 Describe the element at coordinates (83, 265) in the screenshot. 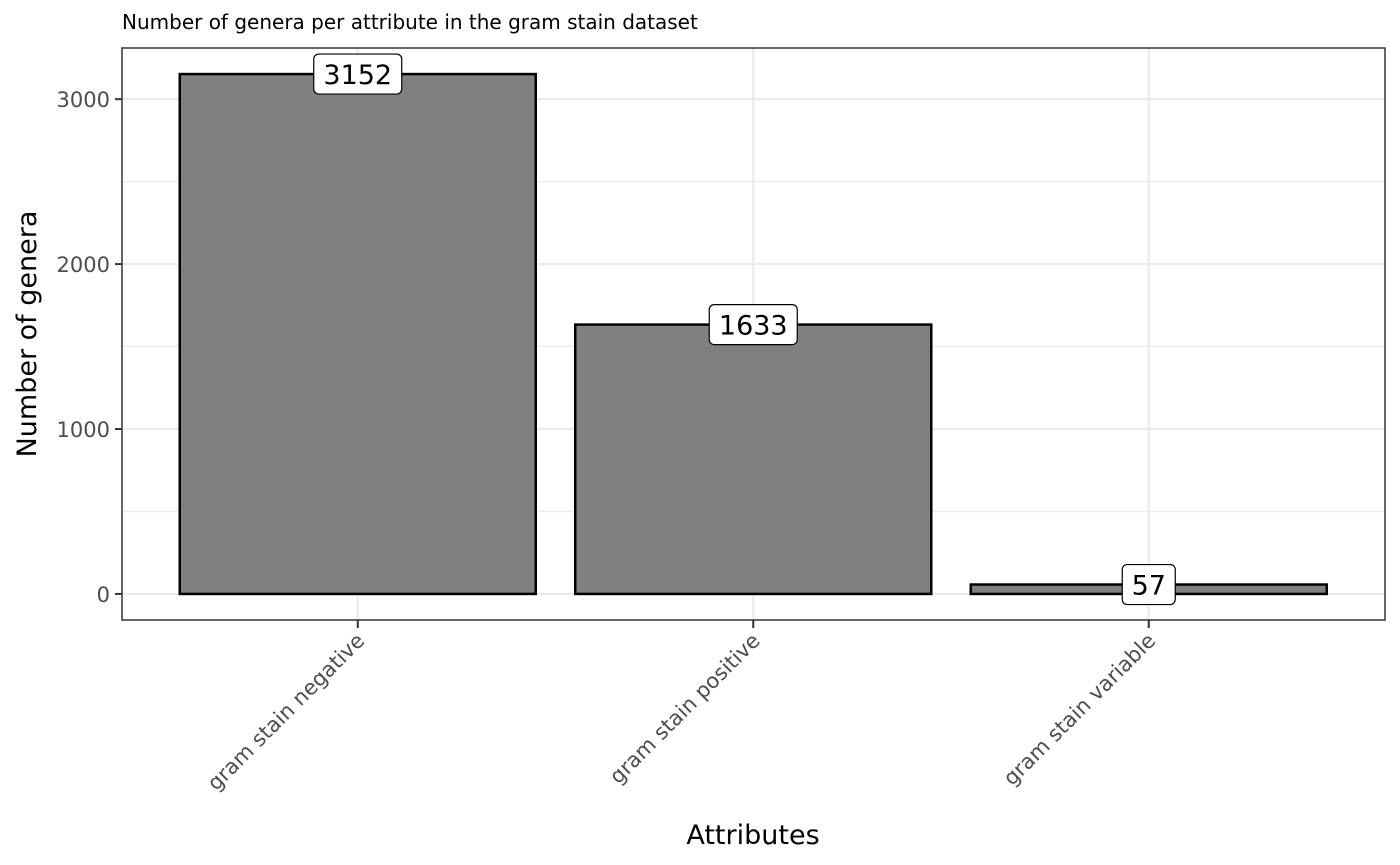

I see `y-tick-label: 2000` at that location.